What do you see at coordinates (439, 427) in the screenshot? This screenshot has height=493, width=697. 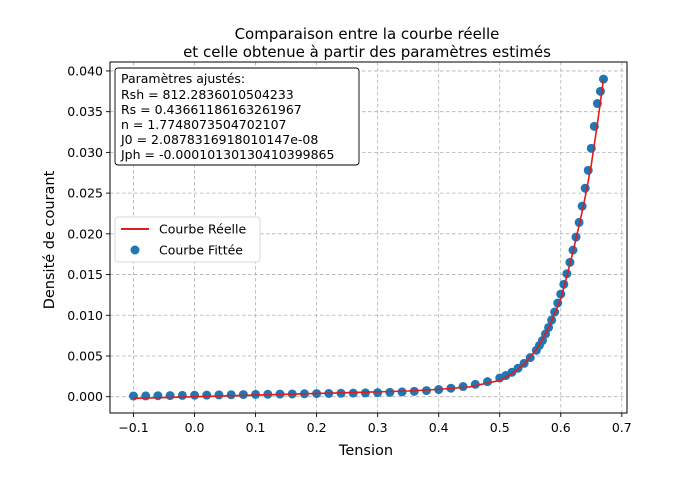 I see `x-tick-label: 0.4` at bounding box center [439, 427].